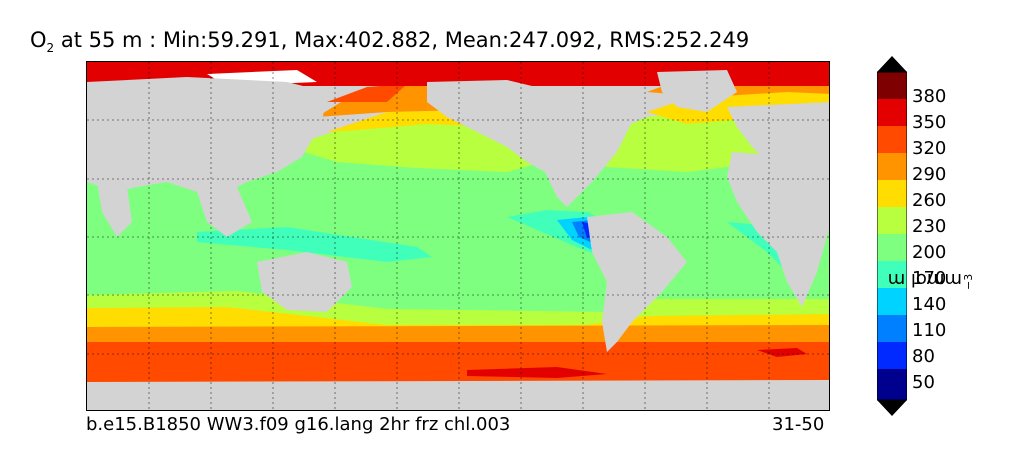  What do you see at coordinates (537, 372) in the screenshot?
I see `southern-380-patch` at bounding box center [537, 372].